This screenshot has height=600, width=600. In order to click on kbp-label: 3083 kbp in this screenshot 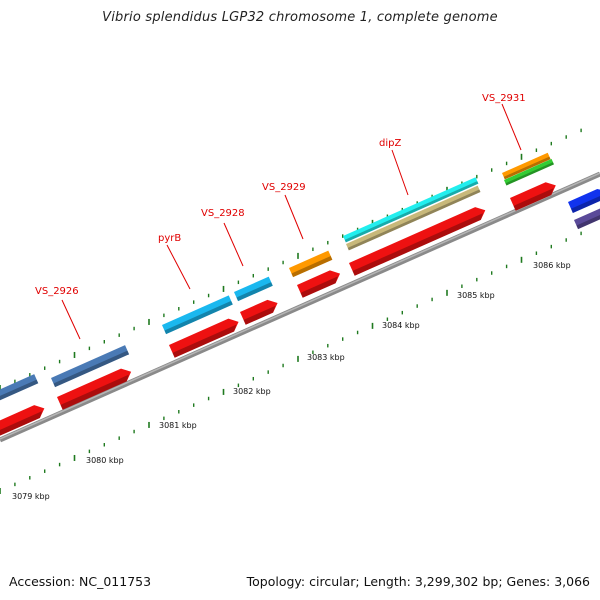, I will do `click(326, 357)`.